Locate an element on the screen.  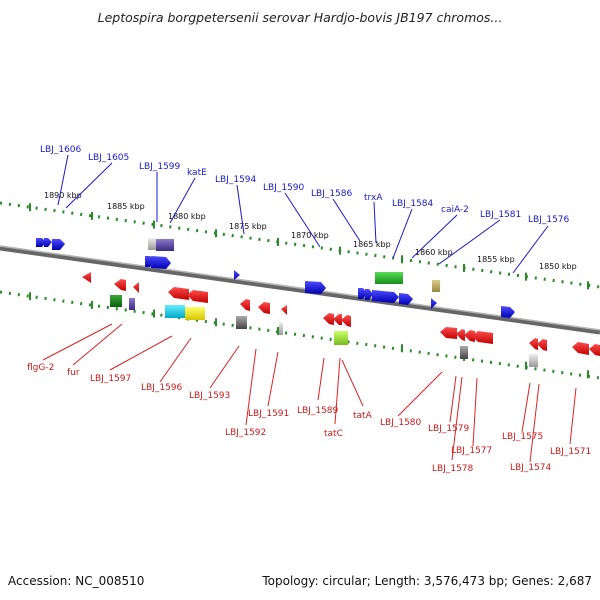
gene-label-lbj-1581: LBJ_1581 is located at coordinates (500, 215).